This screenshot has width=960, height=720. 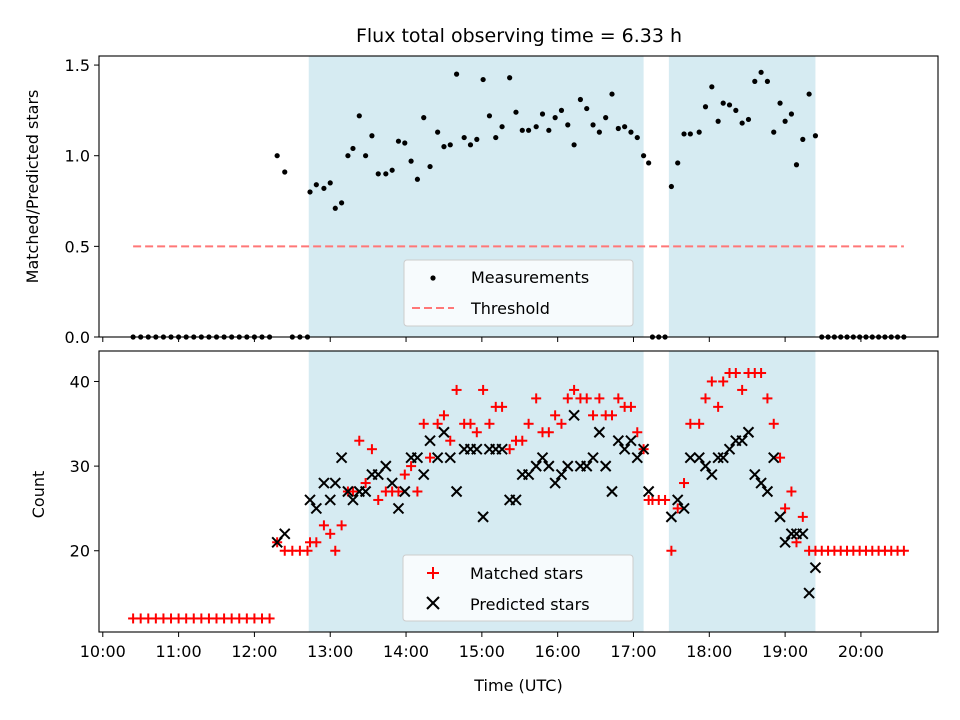 I want to click on x-tick-label: 11:00, so click(x=179, y=651).